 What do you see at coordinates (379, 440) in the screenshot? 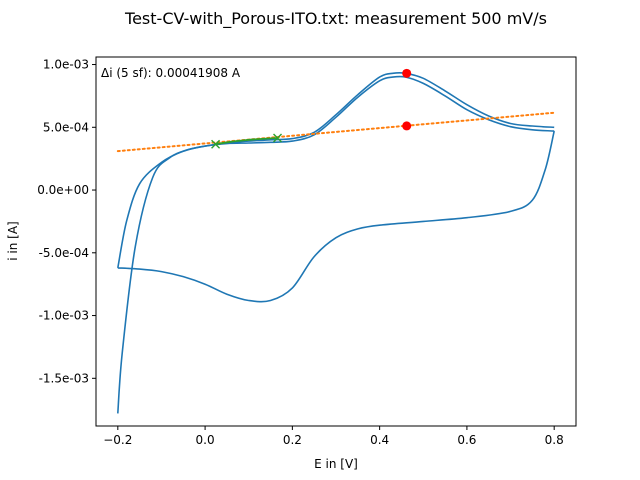
I see `x-tick-label: 0.4` at bounding box center [379, 440].